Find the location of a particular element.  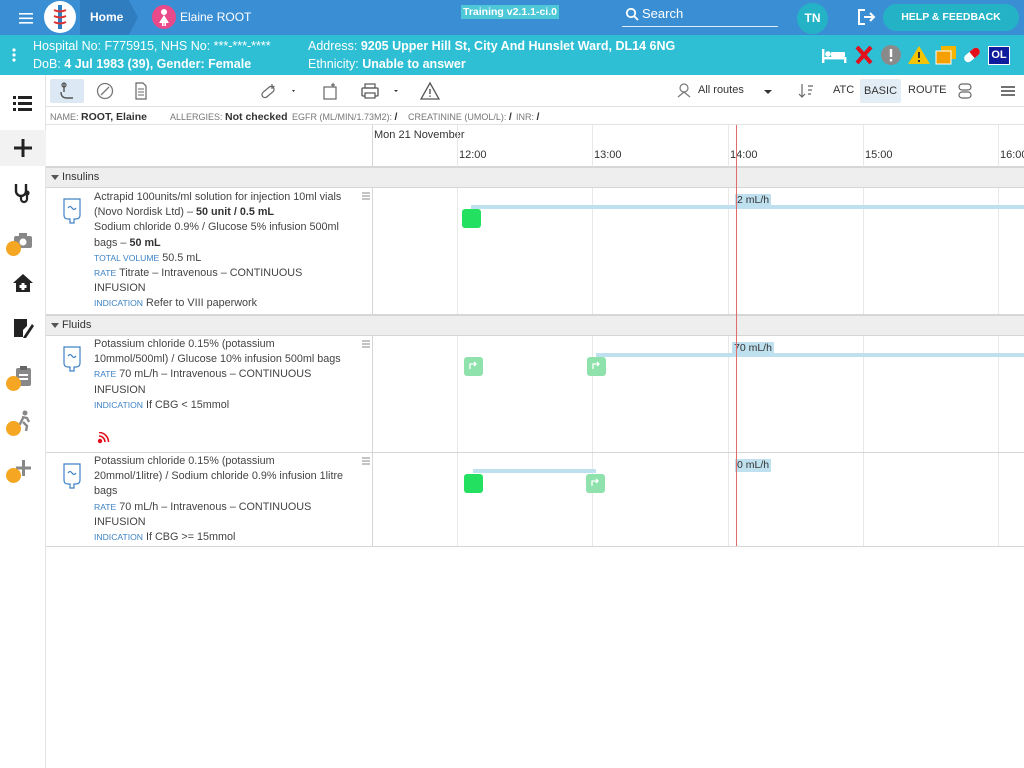

diluent-dose: 50 mL is located at coordinates (145, 242).